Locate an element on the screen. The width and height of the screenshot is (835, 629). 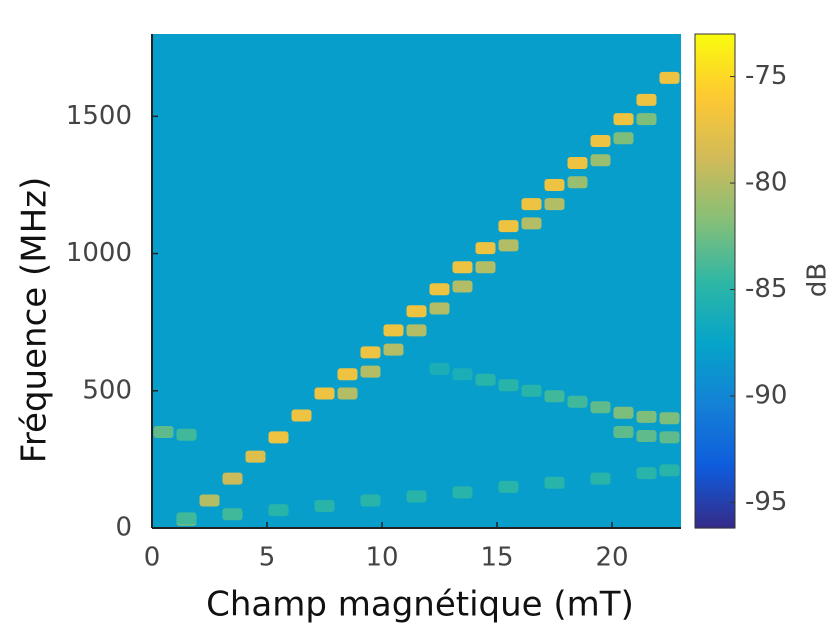
colorbar-frame is located at coordinates (715, 281).